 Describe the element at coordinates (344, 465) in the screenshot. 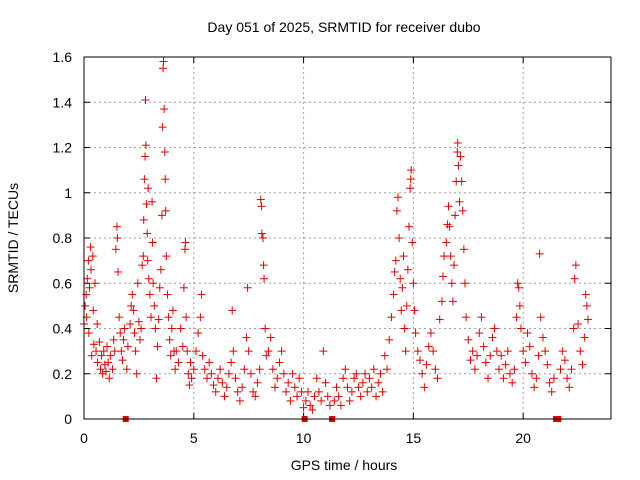

I see `x-axis-label: GPS time / hours` at that location.